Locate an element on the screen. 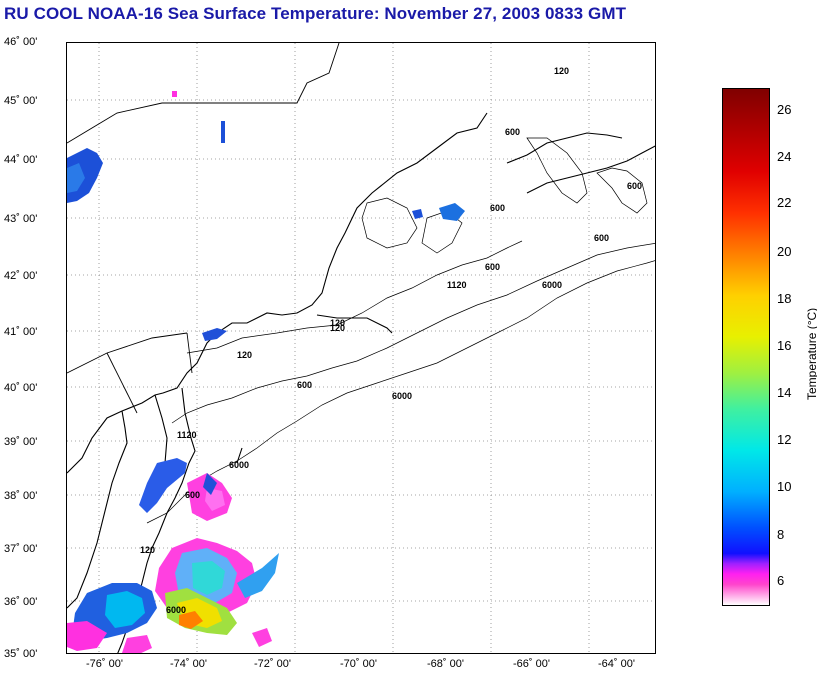 This screenshot has height=673, width=817. lon-label: -68˚ 00' is located at coordinates (445, 664).